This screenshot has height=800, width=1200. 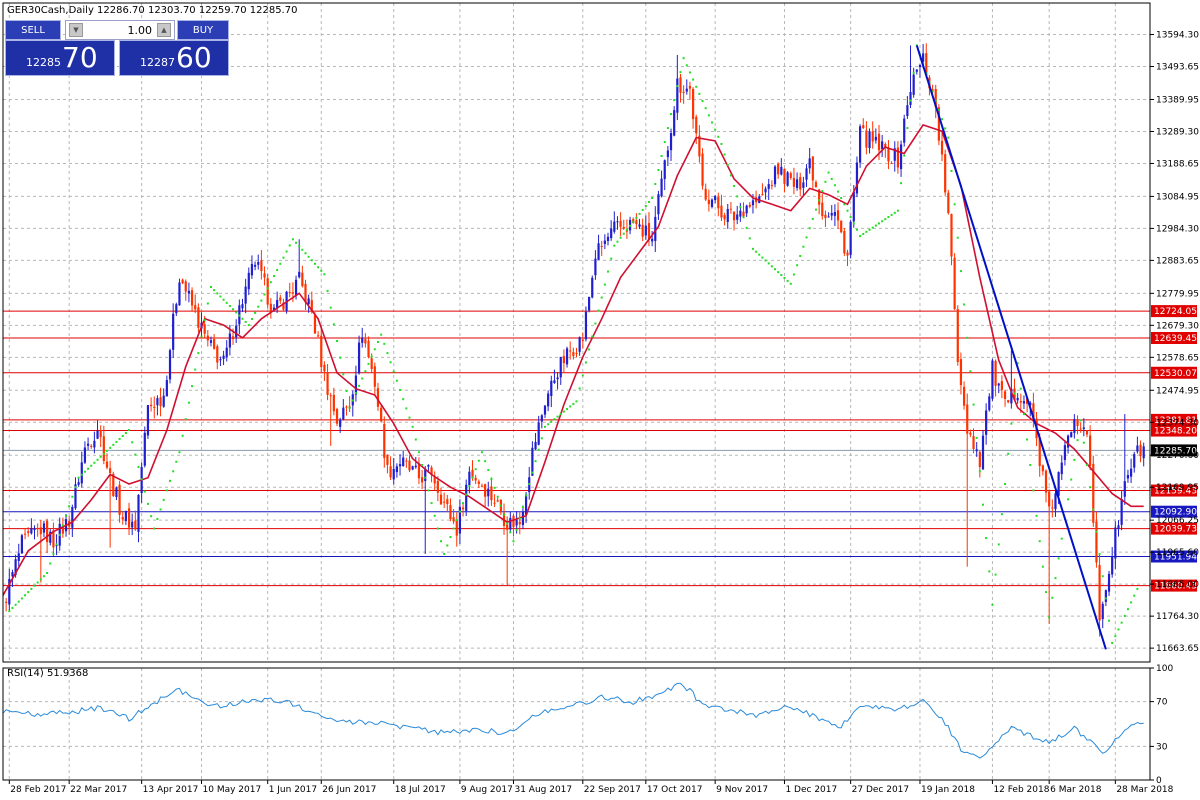 What do you see at coordinates (174, 58) in the screenshot?
I see `buy-price-button: 12287 60` at bounding box center [174, 58].